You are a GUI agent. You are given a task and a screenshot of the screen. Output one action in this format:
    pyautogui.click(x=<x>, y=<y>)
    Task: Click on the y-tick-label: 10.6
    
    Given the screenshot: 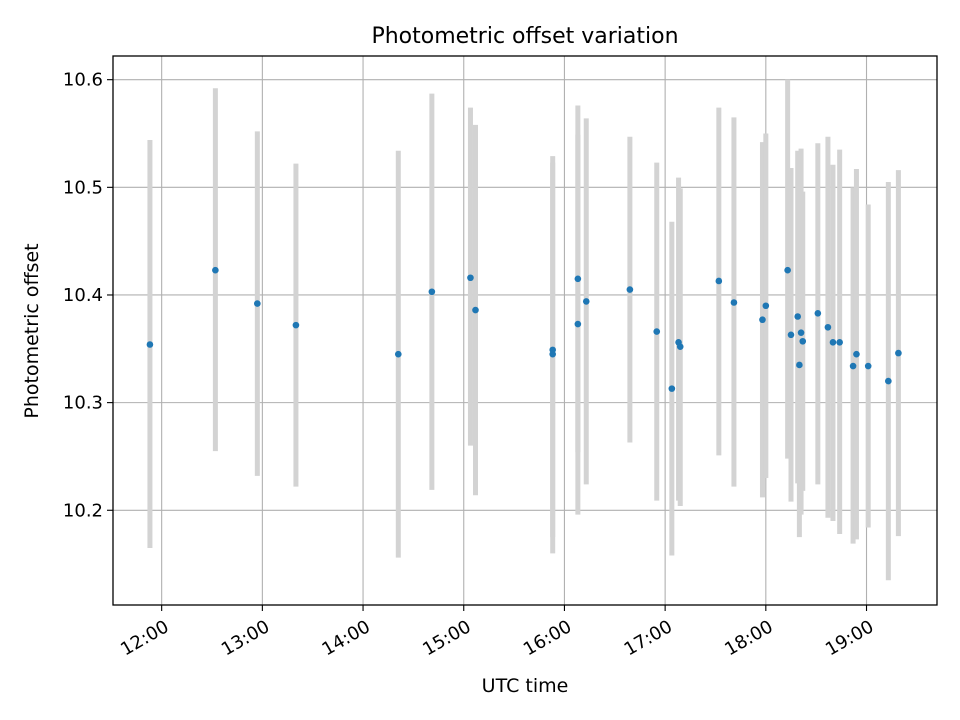 What is the action you would take?
    pyautogui.click(x=83, y=80)
    